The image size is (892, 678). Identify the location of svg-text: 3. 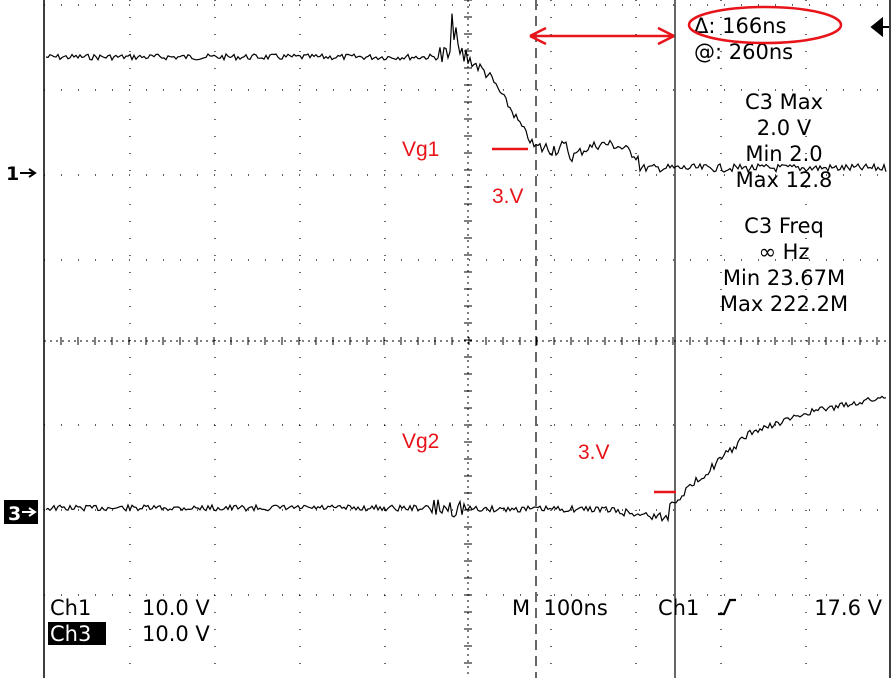
(14, 514).